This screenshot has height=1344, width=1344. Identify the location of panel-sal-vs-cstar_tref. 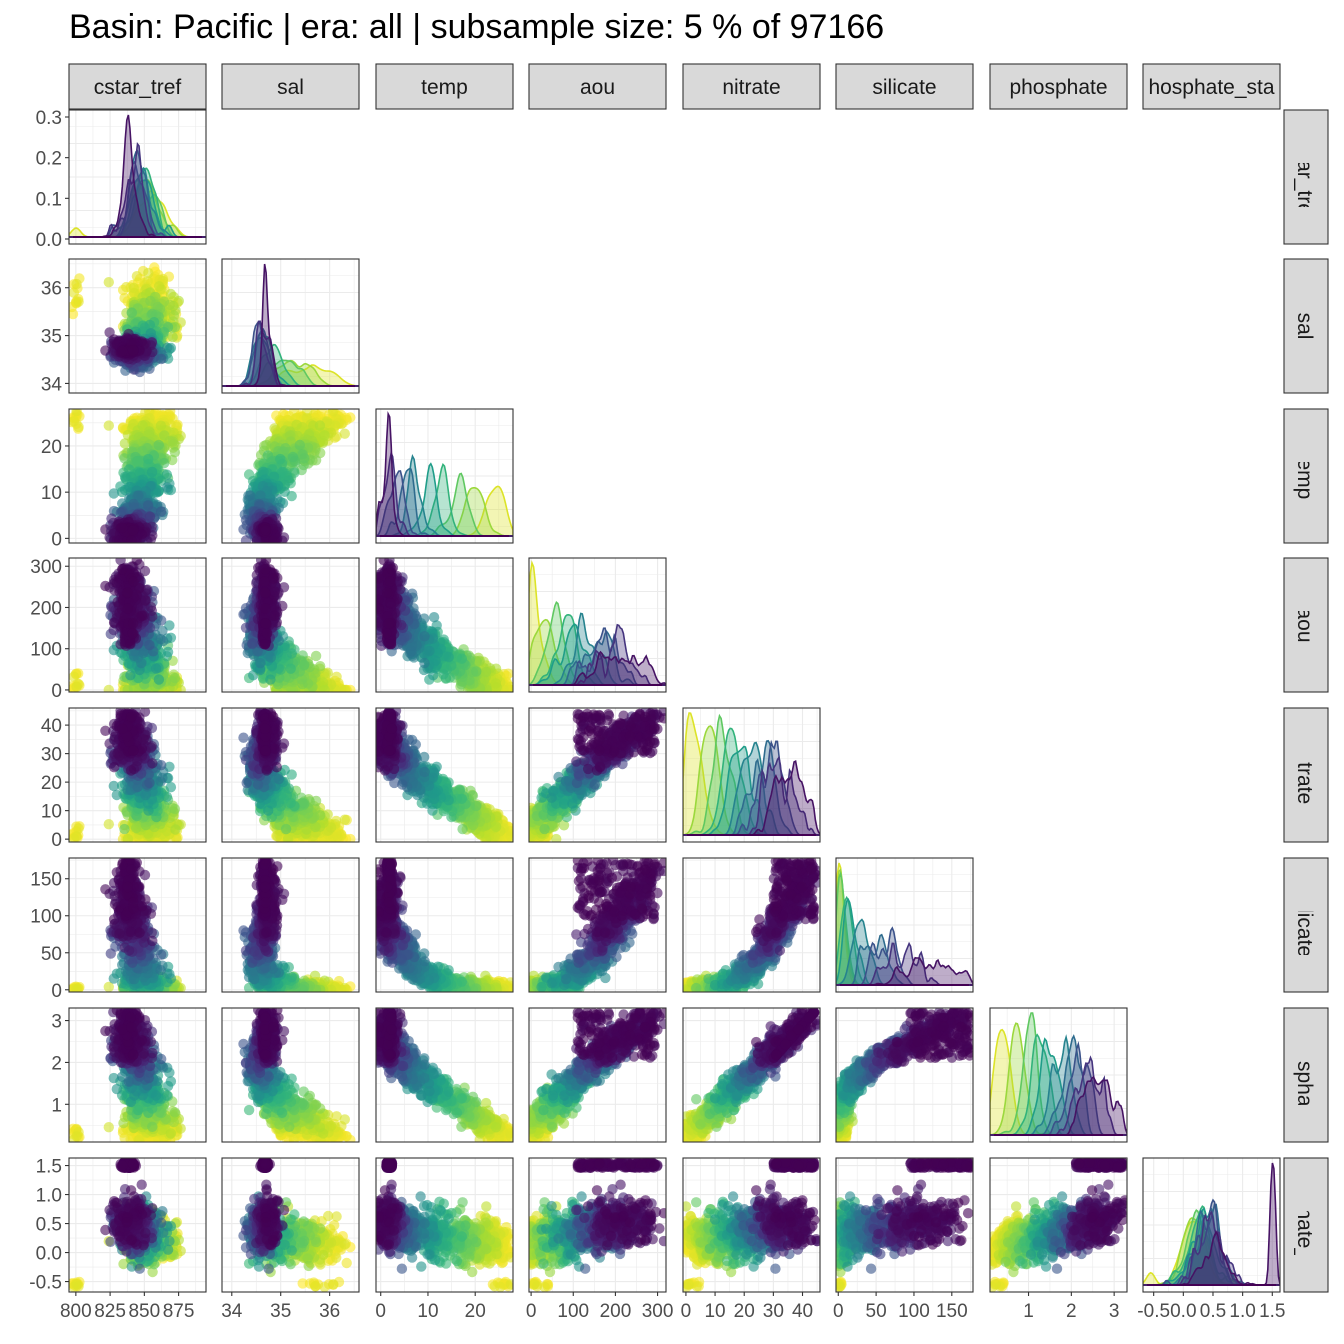
(136, 326).